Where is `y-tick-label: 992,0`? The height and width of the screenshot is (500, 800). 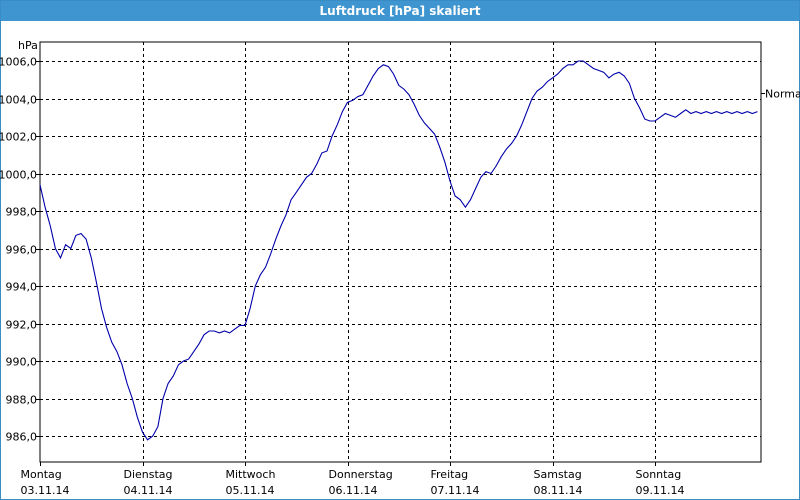 y-tick-label: 992,0 is located at coordinates (22, 325).